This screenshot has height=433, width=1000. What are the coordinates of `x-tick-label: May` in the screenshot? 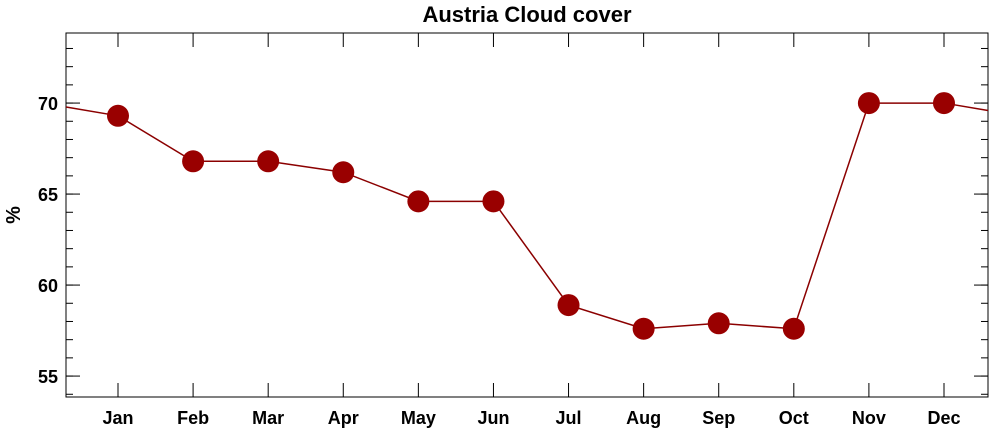 It's located at (418, 418).